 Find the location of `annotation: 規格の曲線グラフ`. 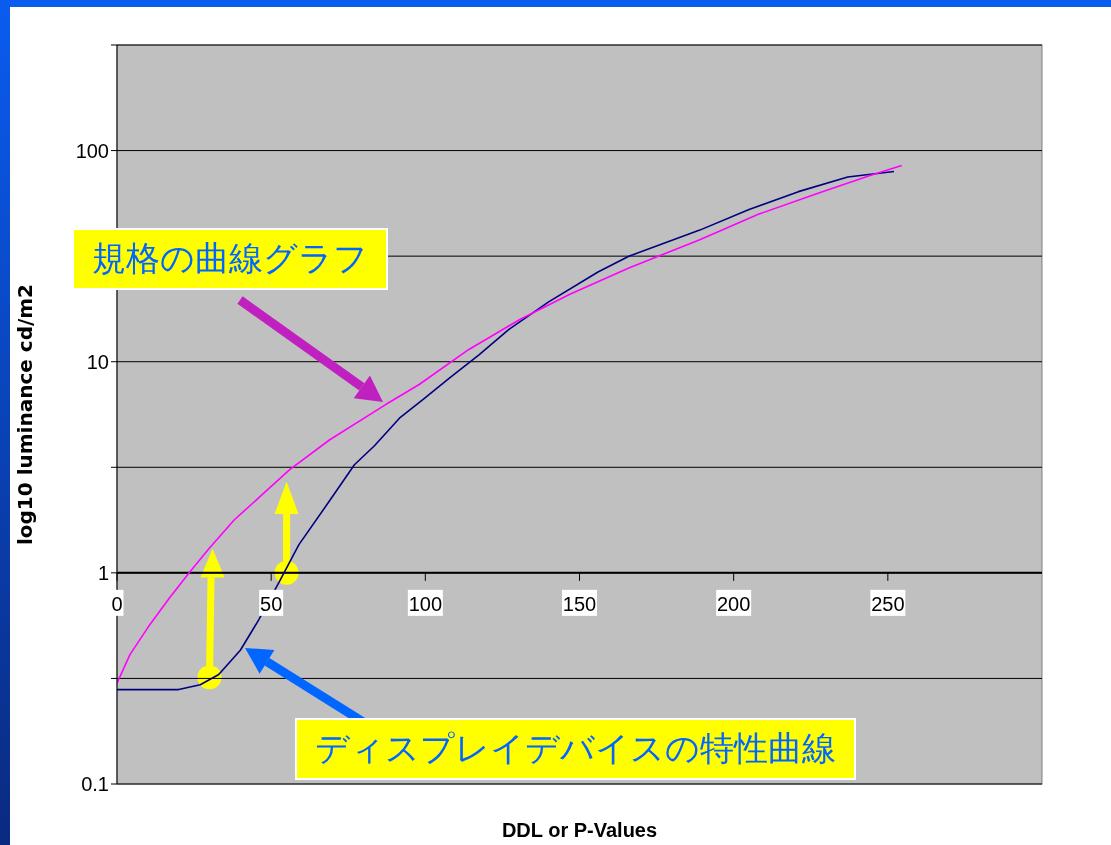

annotation: 規格の曲線グラフ is located at coordinates (230, 259).